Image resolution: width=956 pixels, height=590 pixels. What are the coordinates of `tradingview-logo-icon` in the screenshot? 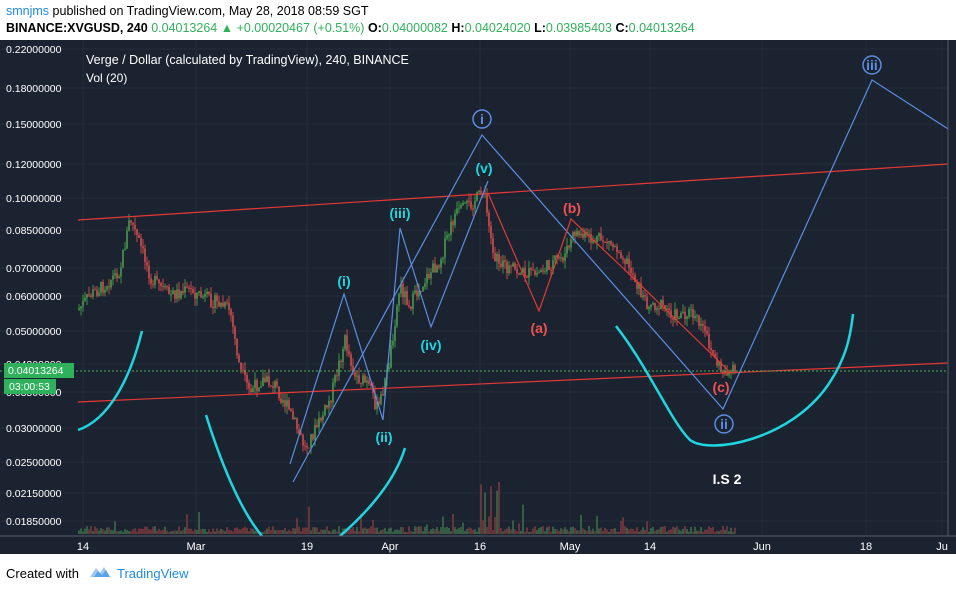 It's located at (100, 572).